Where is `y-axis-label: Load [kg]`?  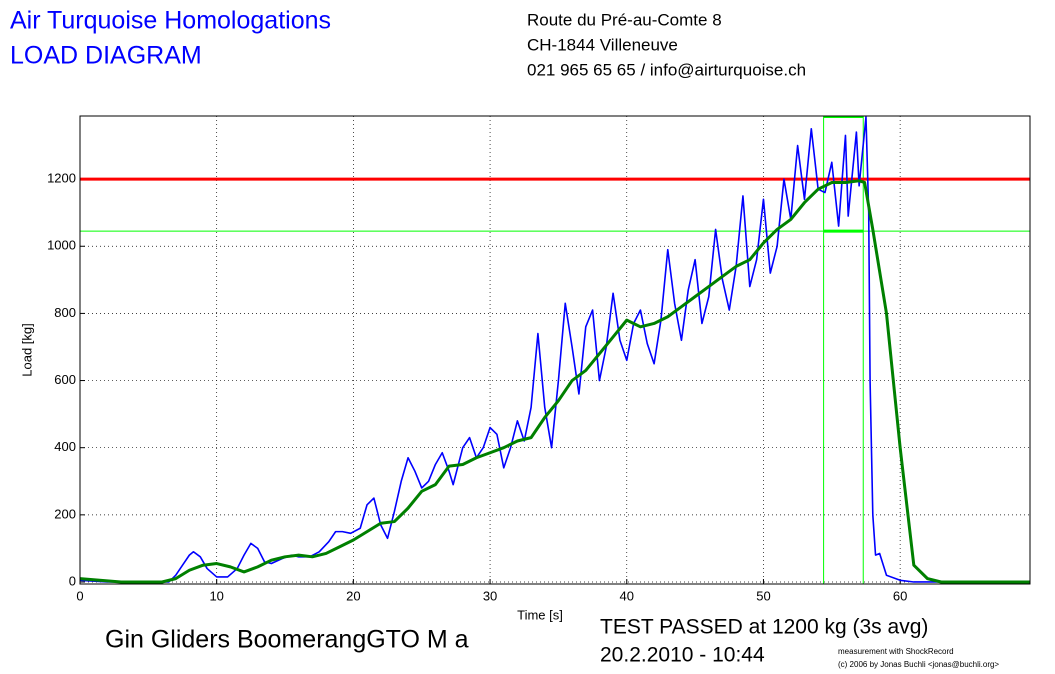
y-axis-label: Load [kg] is located at coordinates (26, 350).